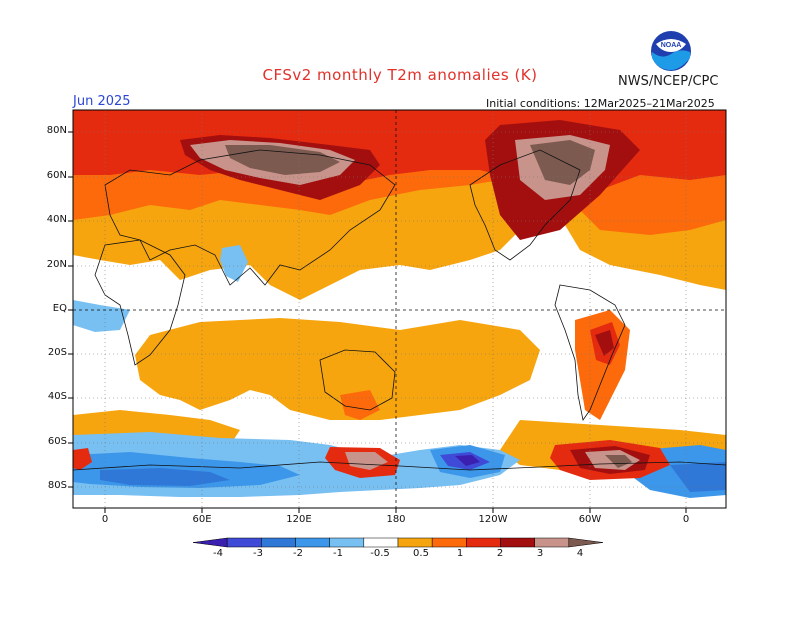  Describe the element at coordinates (467, 460) in the screenshot. I see `coldest-ross-sea` at that location.